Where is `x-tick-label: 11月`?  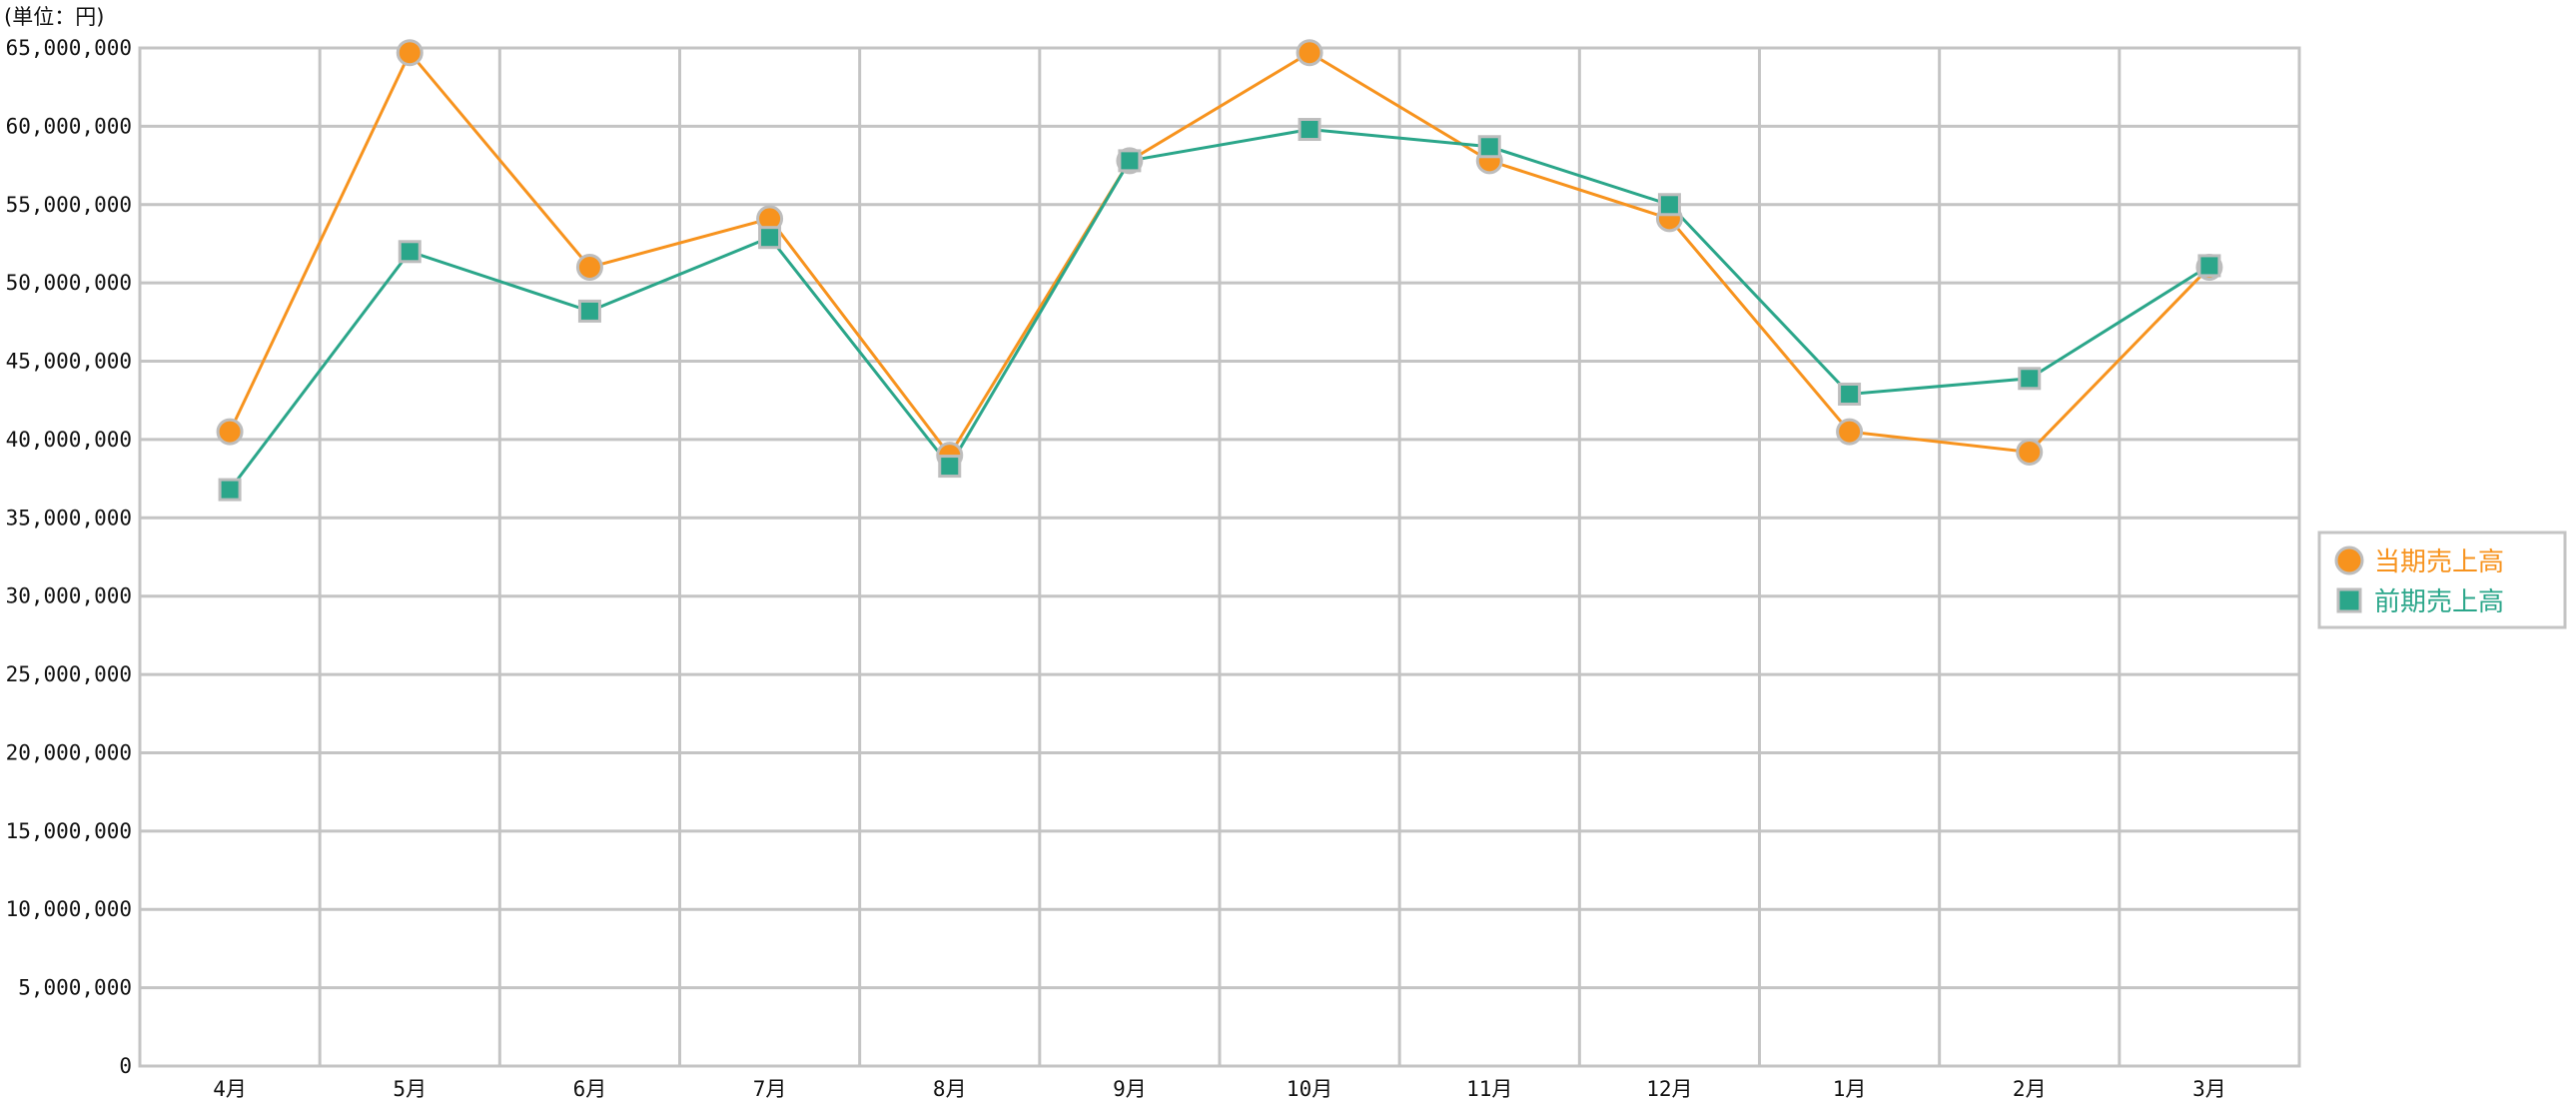 x-tick-label: 11月 is located at coordinates (1489, 1089).